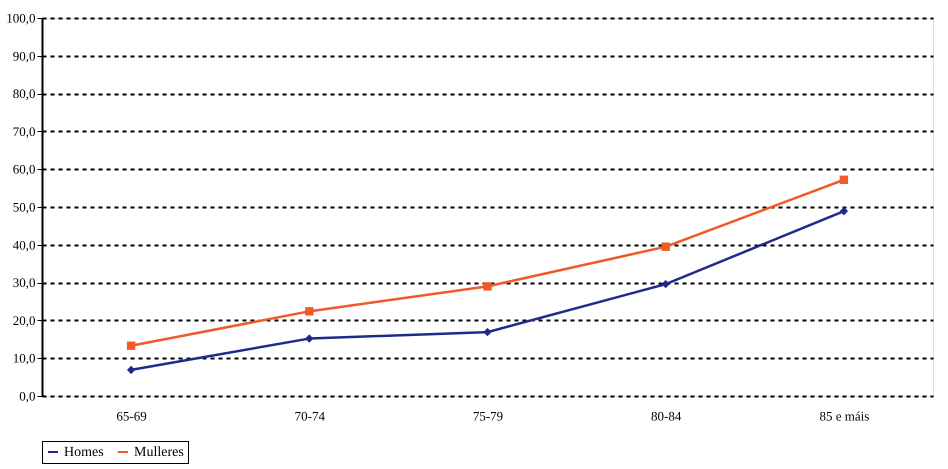 This screenshot has width=948, height=469. I want to click on y-tick-label: 50,0, so click(24, 207).